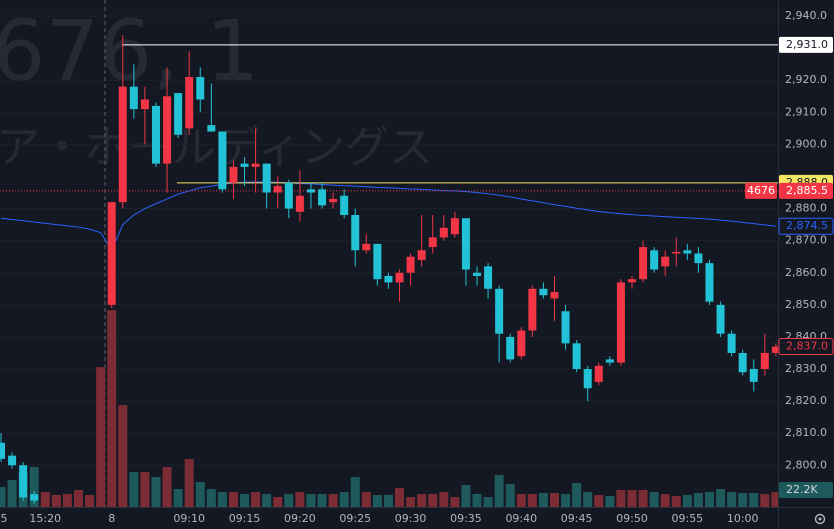  Describe the element at coordinates (245, 518) in the screenshot. I see `x-tick-label: 09:15` at that location.